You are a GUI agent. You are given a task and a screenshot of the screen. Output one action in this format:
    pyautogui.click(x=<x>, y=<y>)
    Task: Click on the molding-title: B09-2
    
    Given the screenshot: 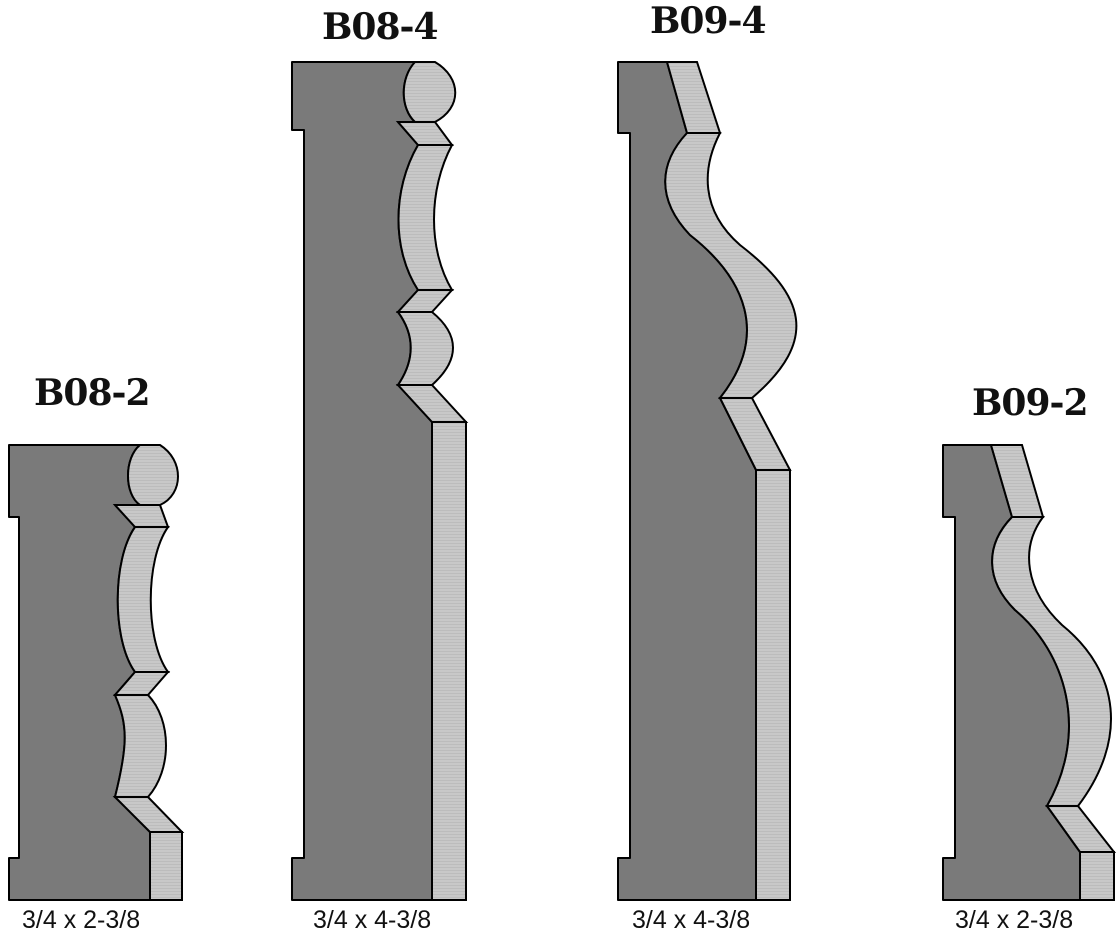 What is the action you would take?
    pyautogui.click(x=1030, y=403)
    